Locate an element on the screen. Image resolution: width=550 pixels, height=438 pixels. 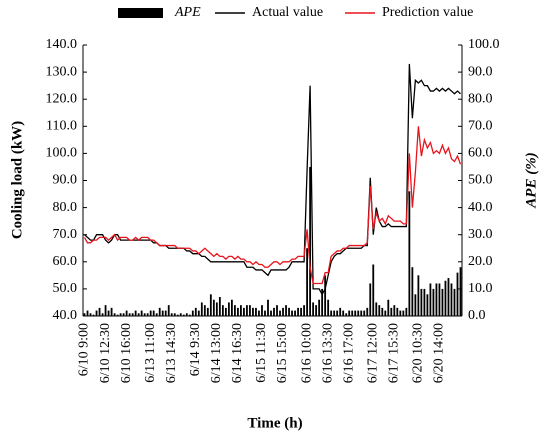
y2-tick-label: 50.0 is located at coordinates (480, 180).